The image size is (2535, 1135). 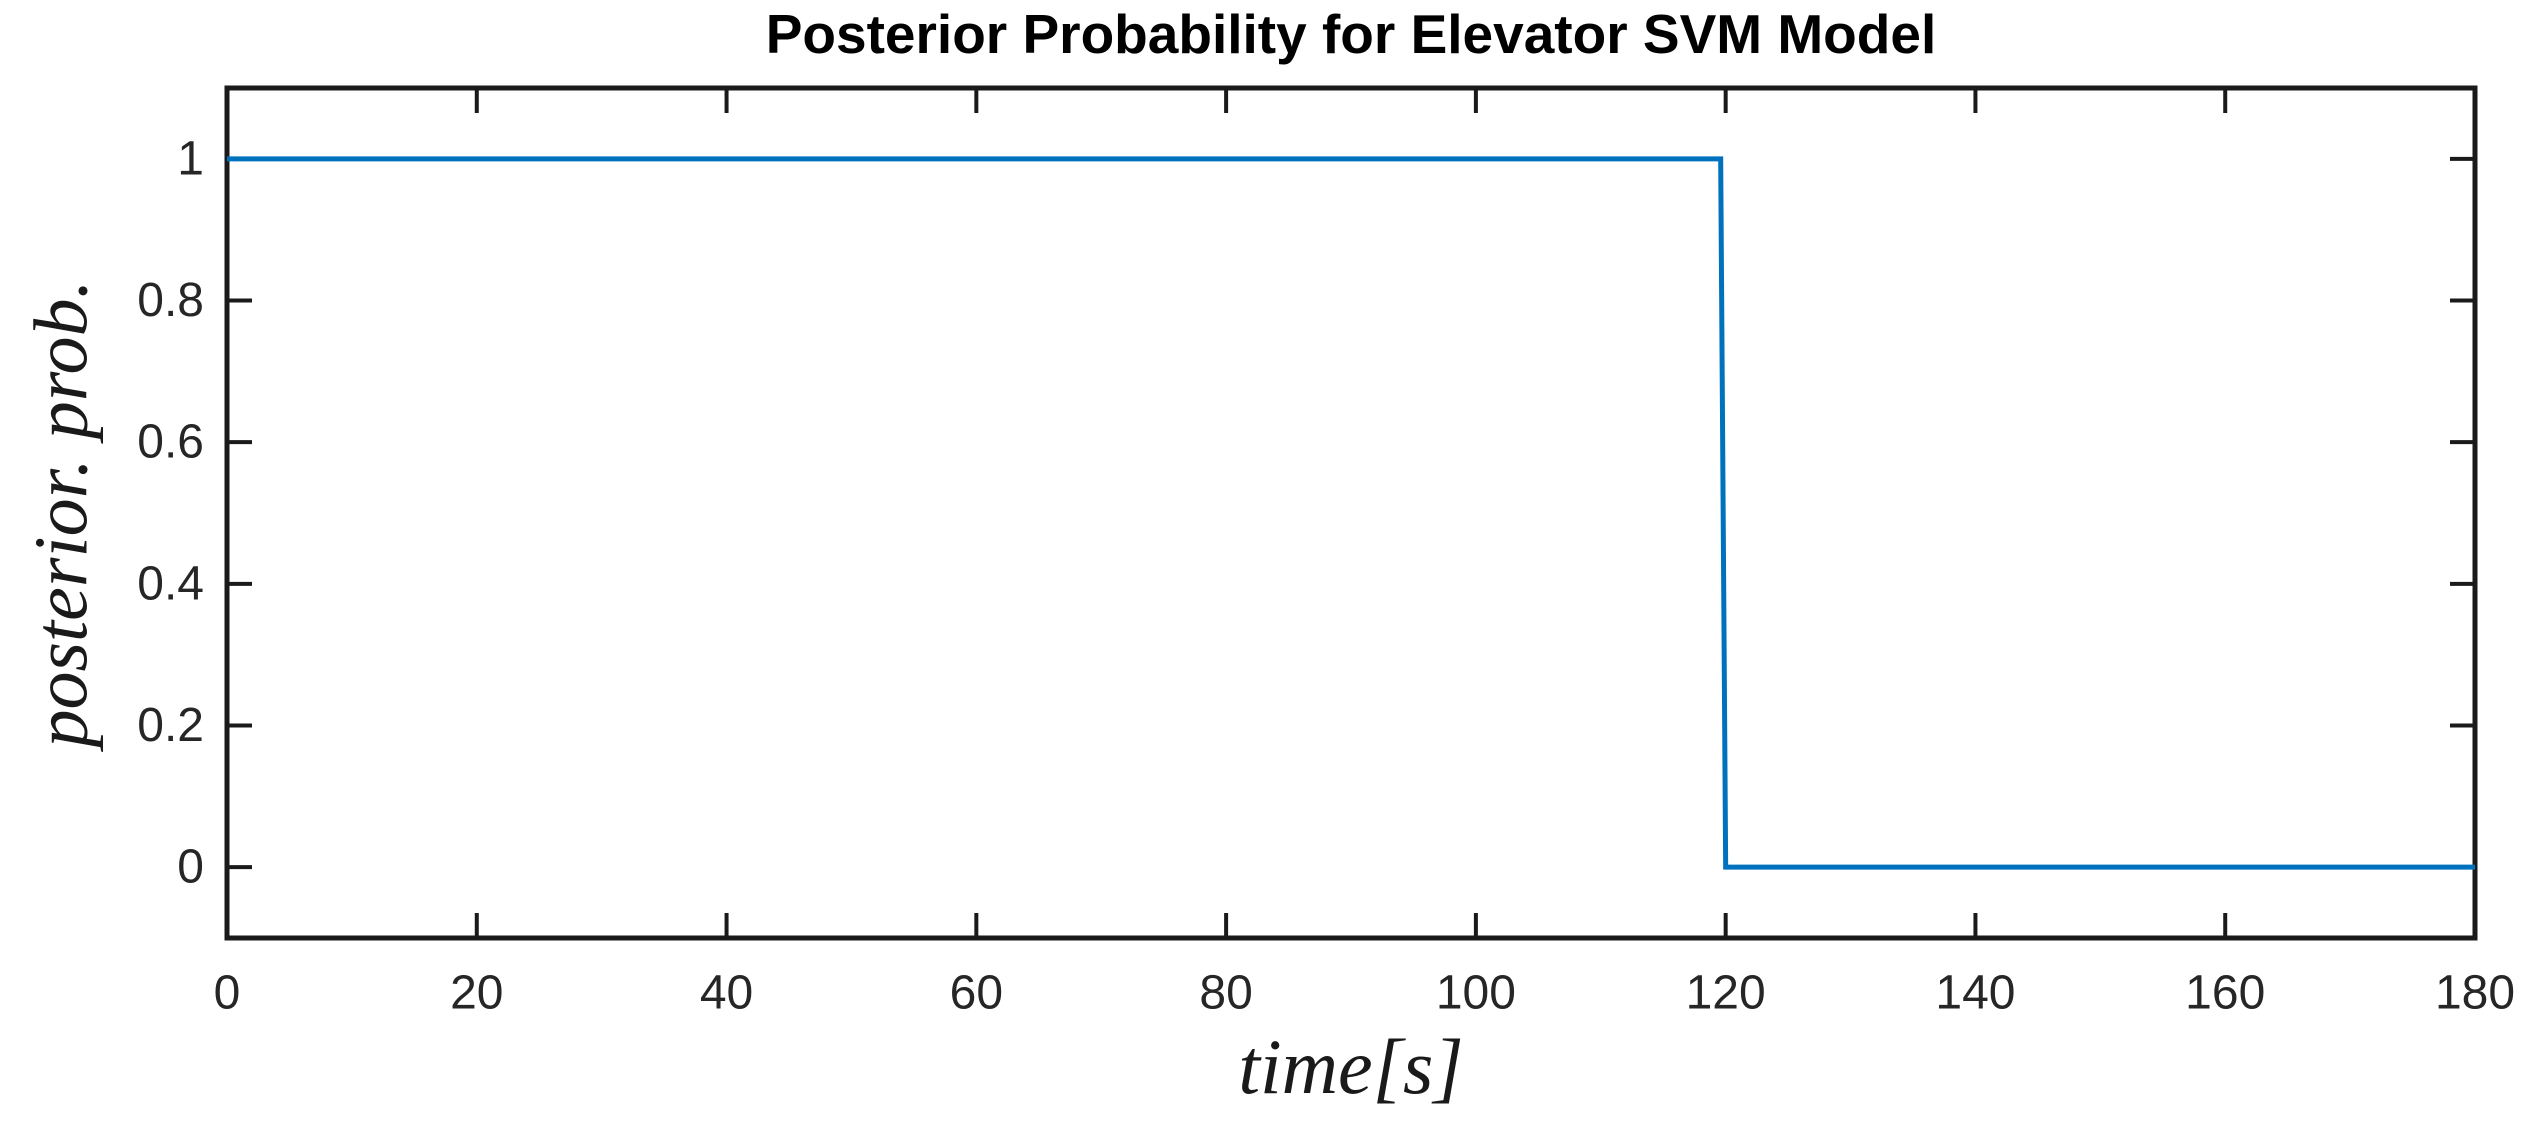 I want to click on y-tick-label: 0.4, so click(x=170, y=583).